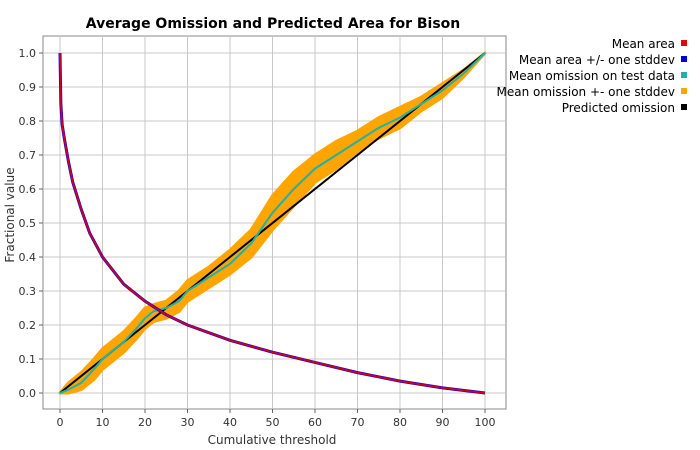 This screenshot has height=450, width=700. I want to click on y-tick-label: 0.9, so click(28, 87).